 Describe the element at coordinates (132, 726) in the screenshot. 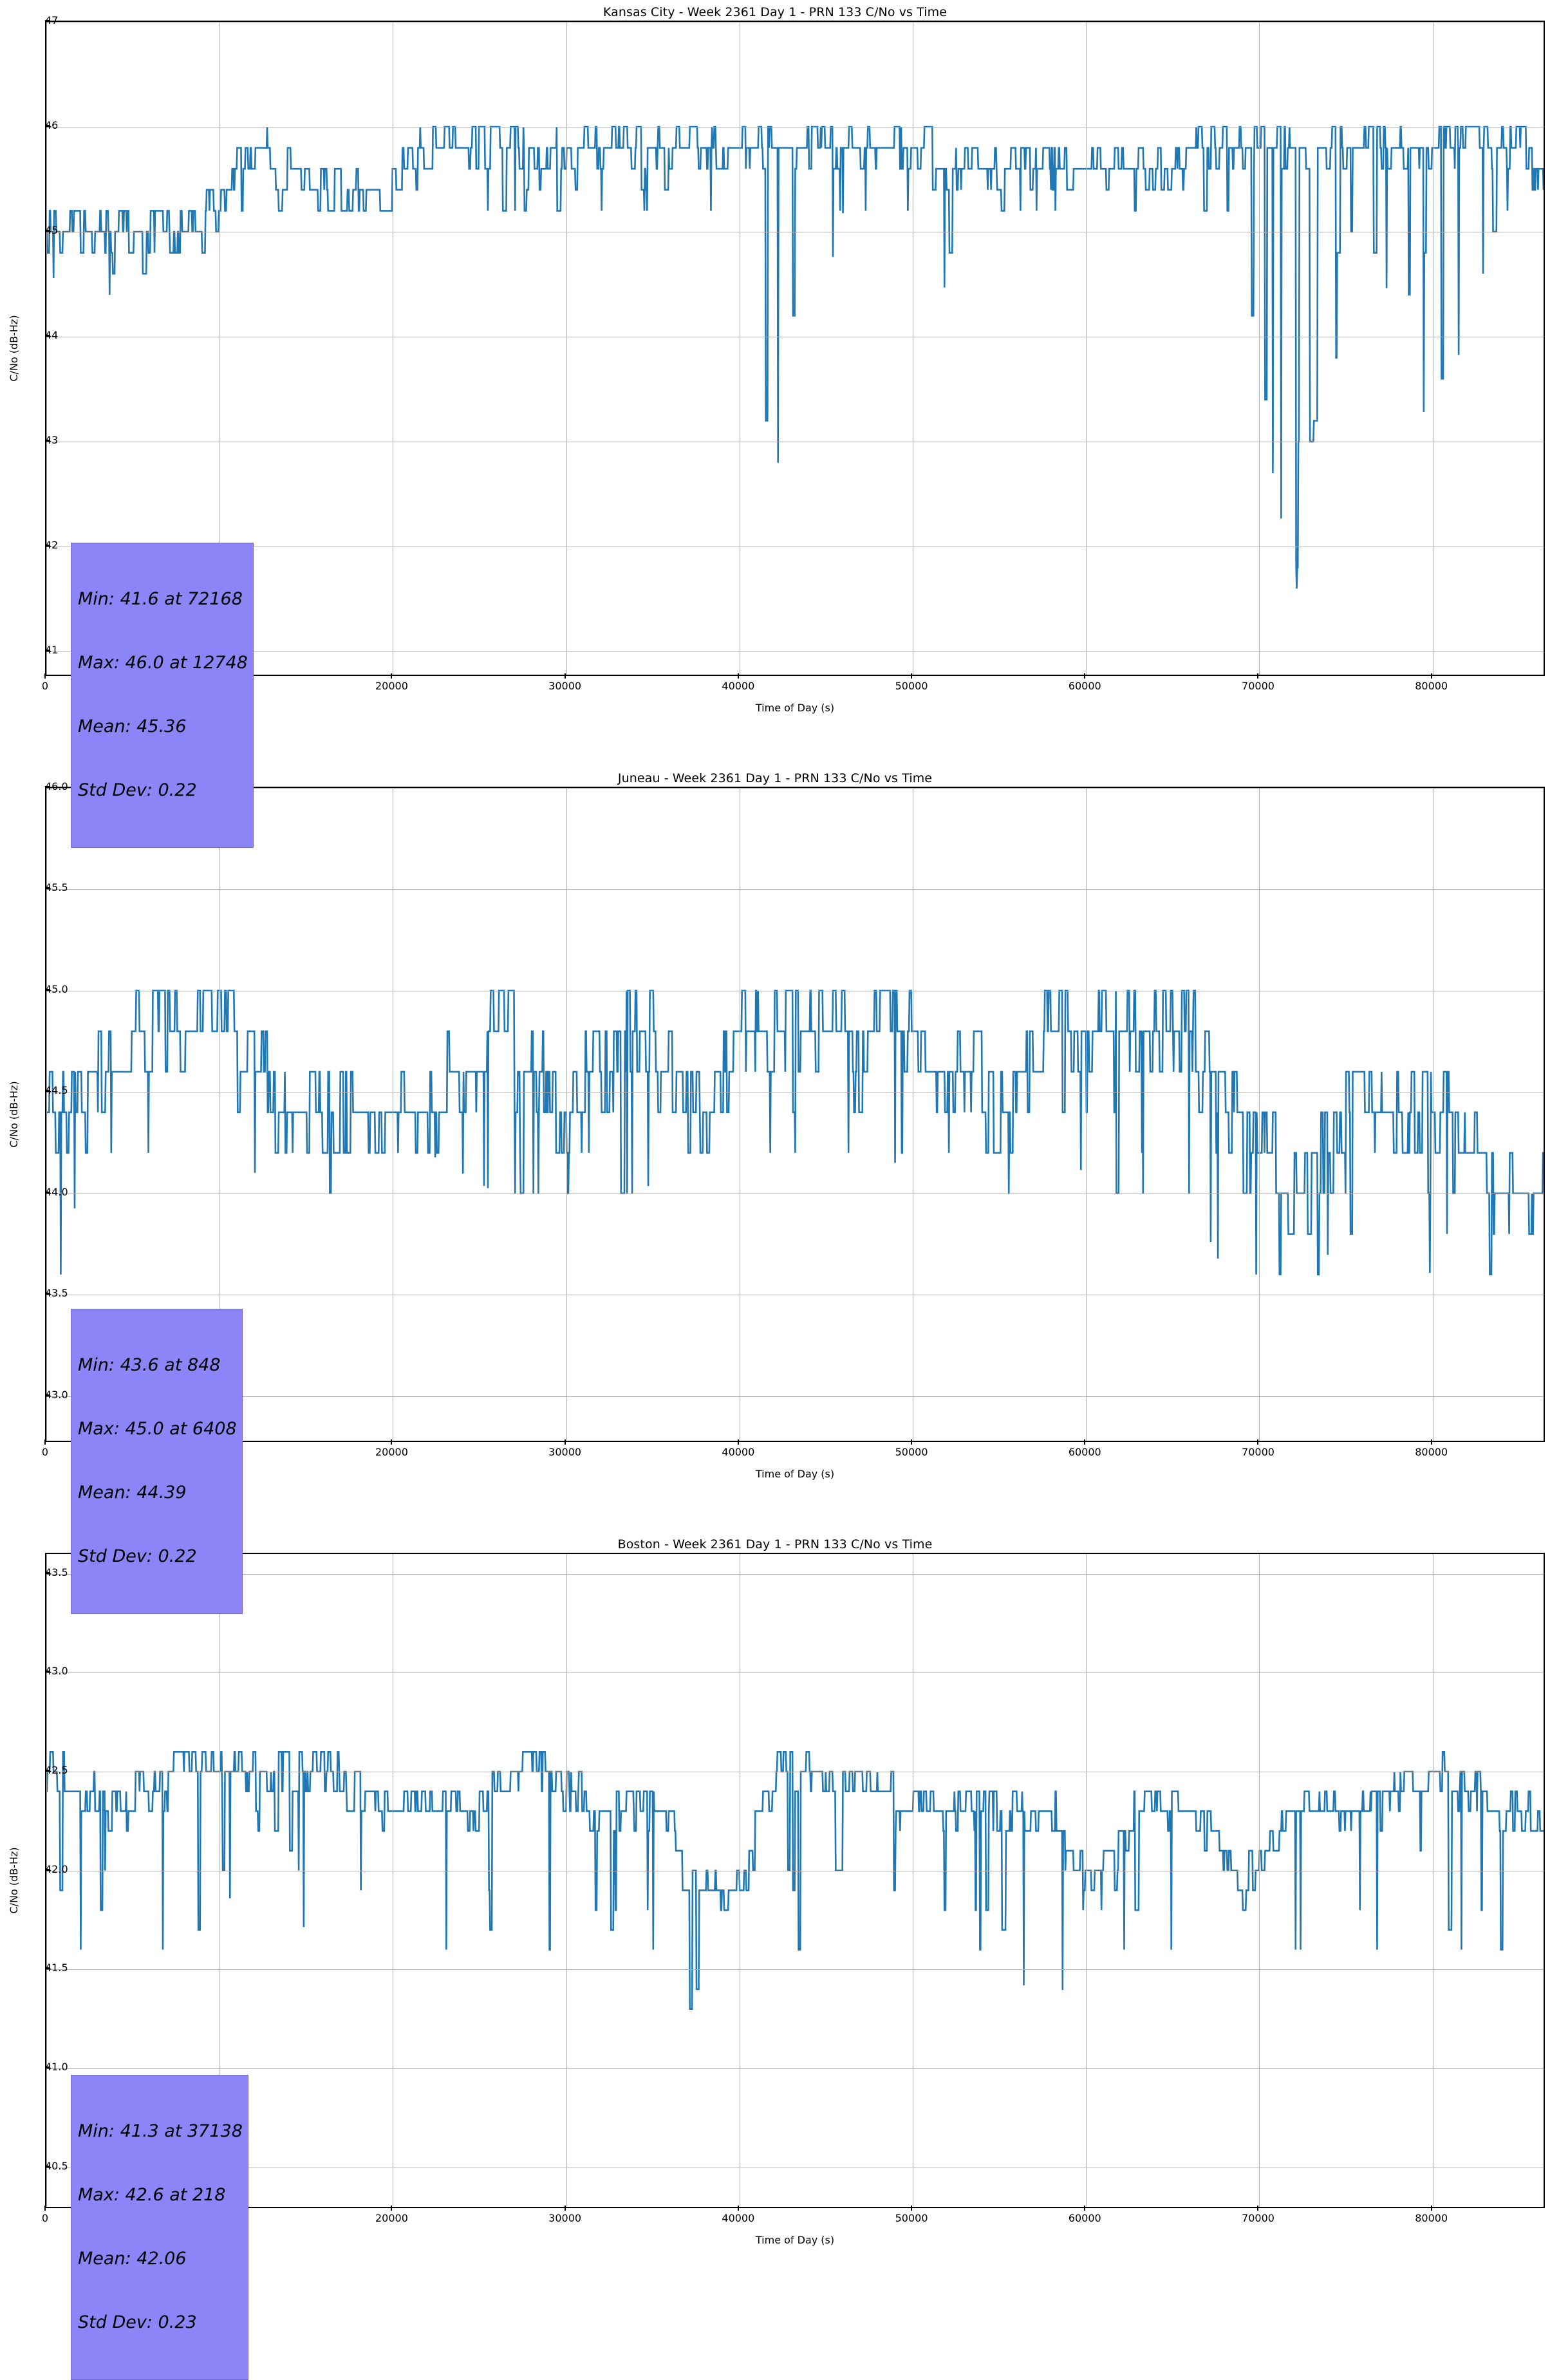

I see `stats-mean: Mean: 45.36` at that location.